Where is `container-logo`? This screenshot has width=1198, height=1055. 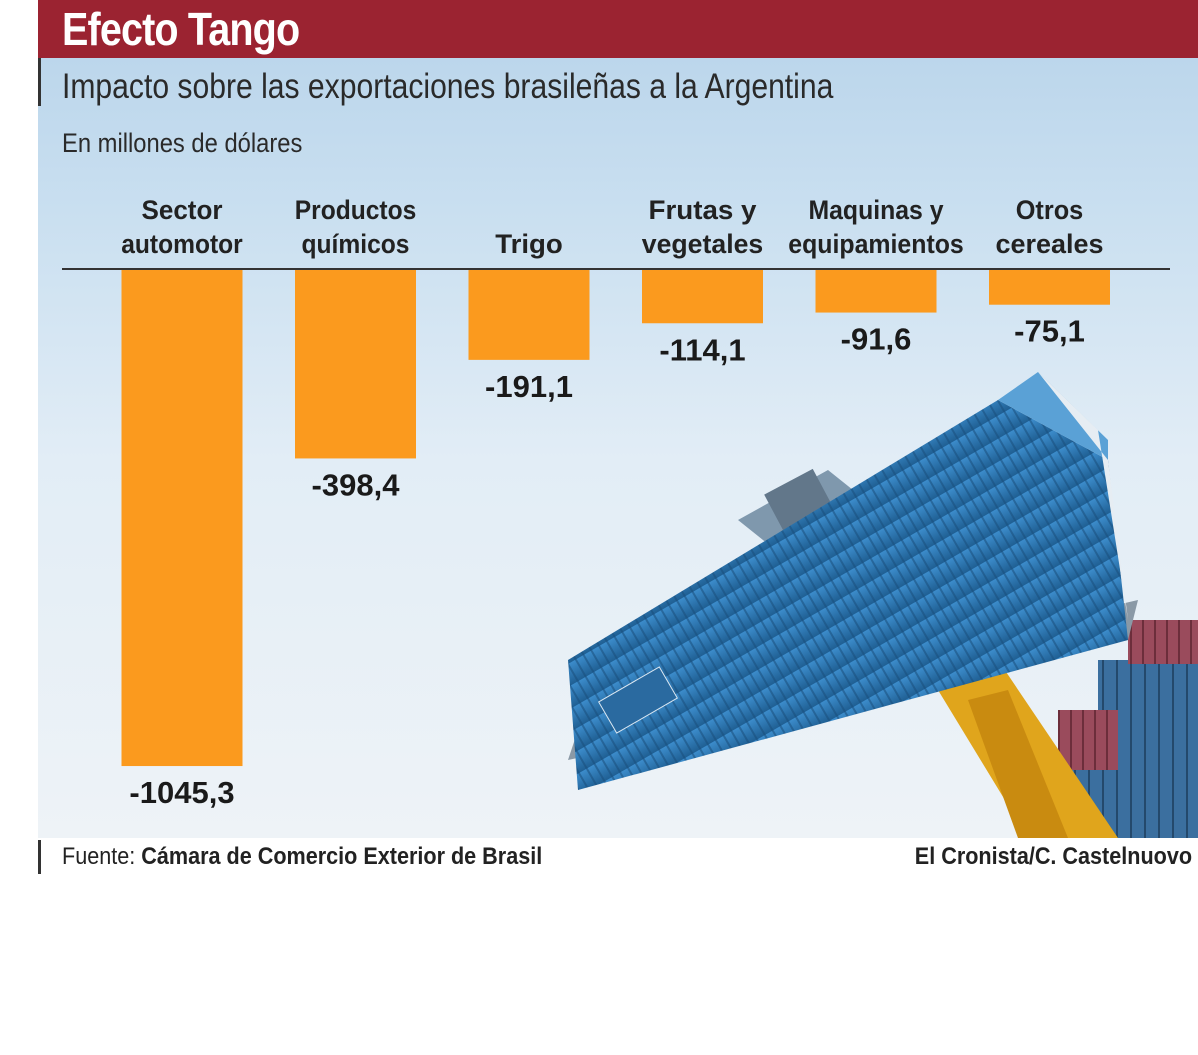 container-logo is located at coordinates (638, 700).